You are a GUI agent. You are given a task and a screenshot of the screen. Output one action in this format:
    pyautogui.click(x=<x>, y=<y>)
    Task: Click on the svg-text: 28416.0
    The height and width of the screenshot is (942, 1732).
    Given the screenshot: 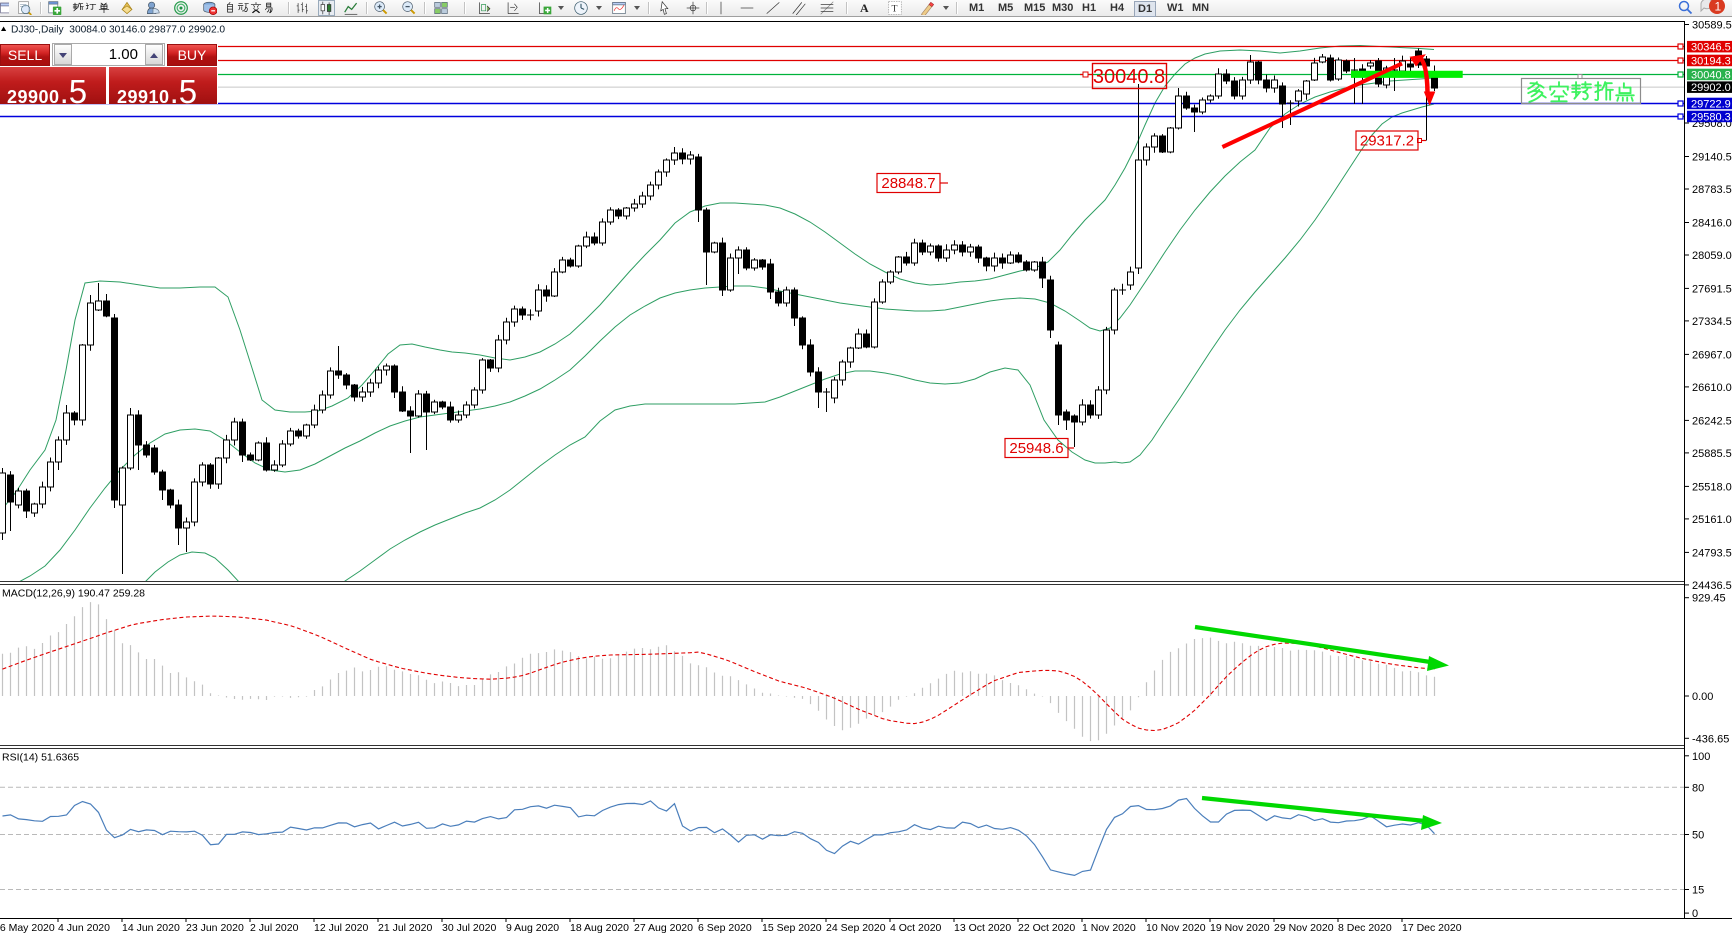 What is the action you would take?
    pyautogui.click(x=1712, y=224)
    